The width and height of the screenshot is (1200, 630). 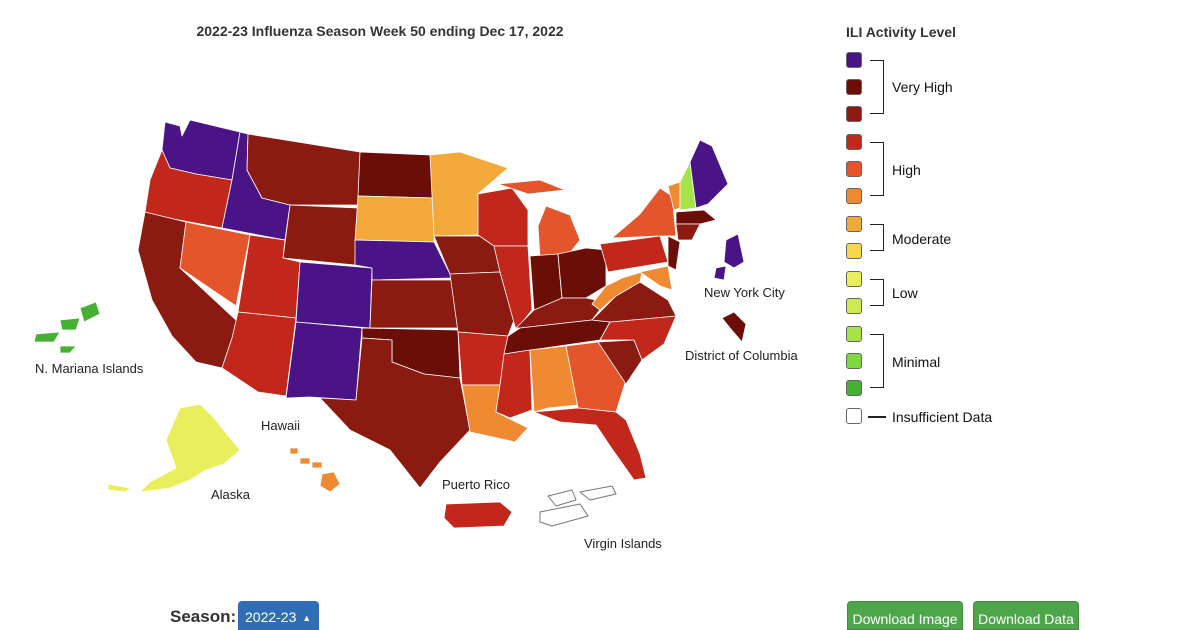 What do you see at coordinates (578, 506) in the screenshot?
I see `virgin-islands-shape` at bounding box center [578, 506].